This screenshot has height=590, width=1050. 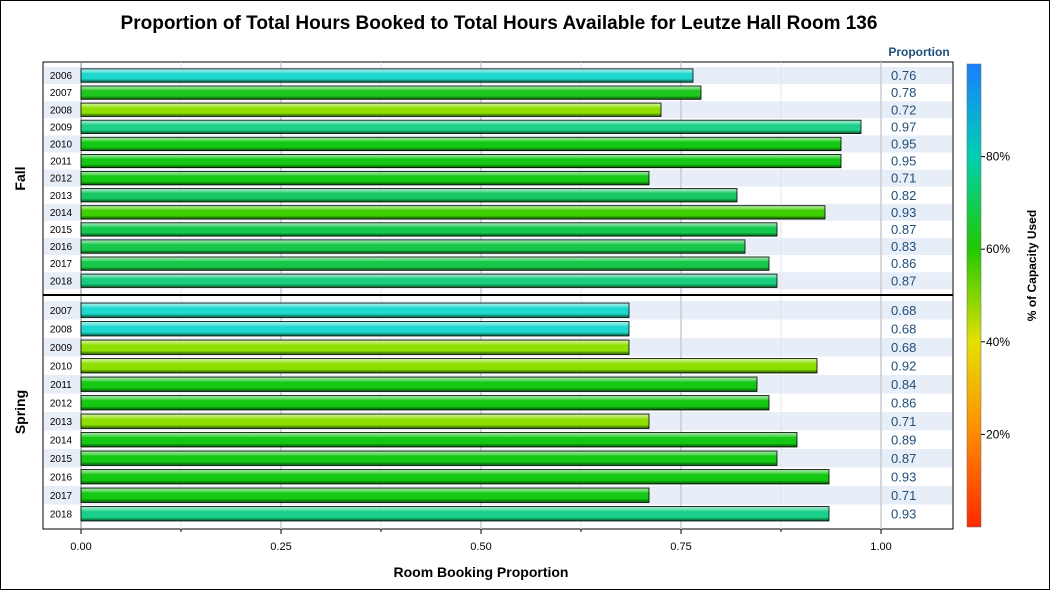 What do you see at coordinates (903, 92) in the screenshot?
I see `value-label: 0.78` at bounding box center [903, 92].